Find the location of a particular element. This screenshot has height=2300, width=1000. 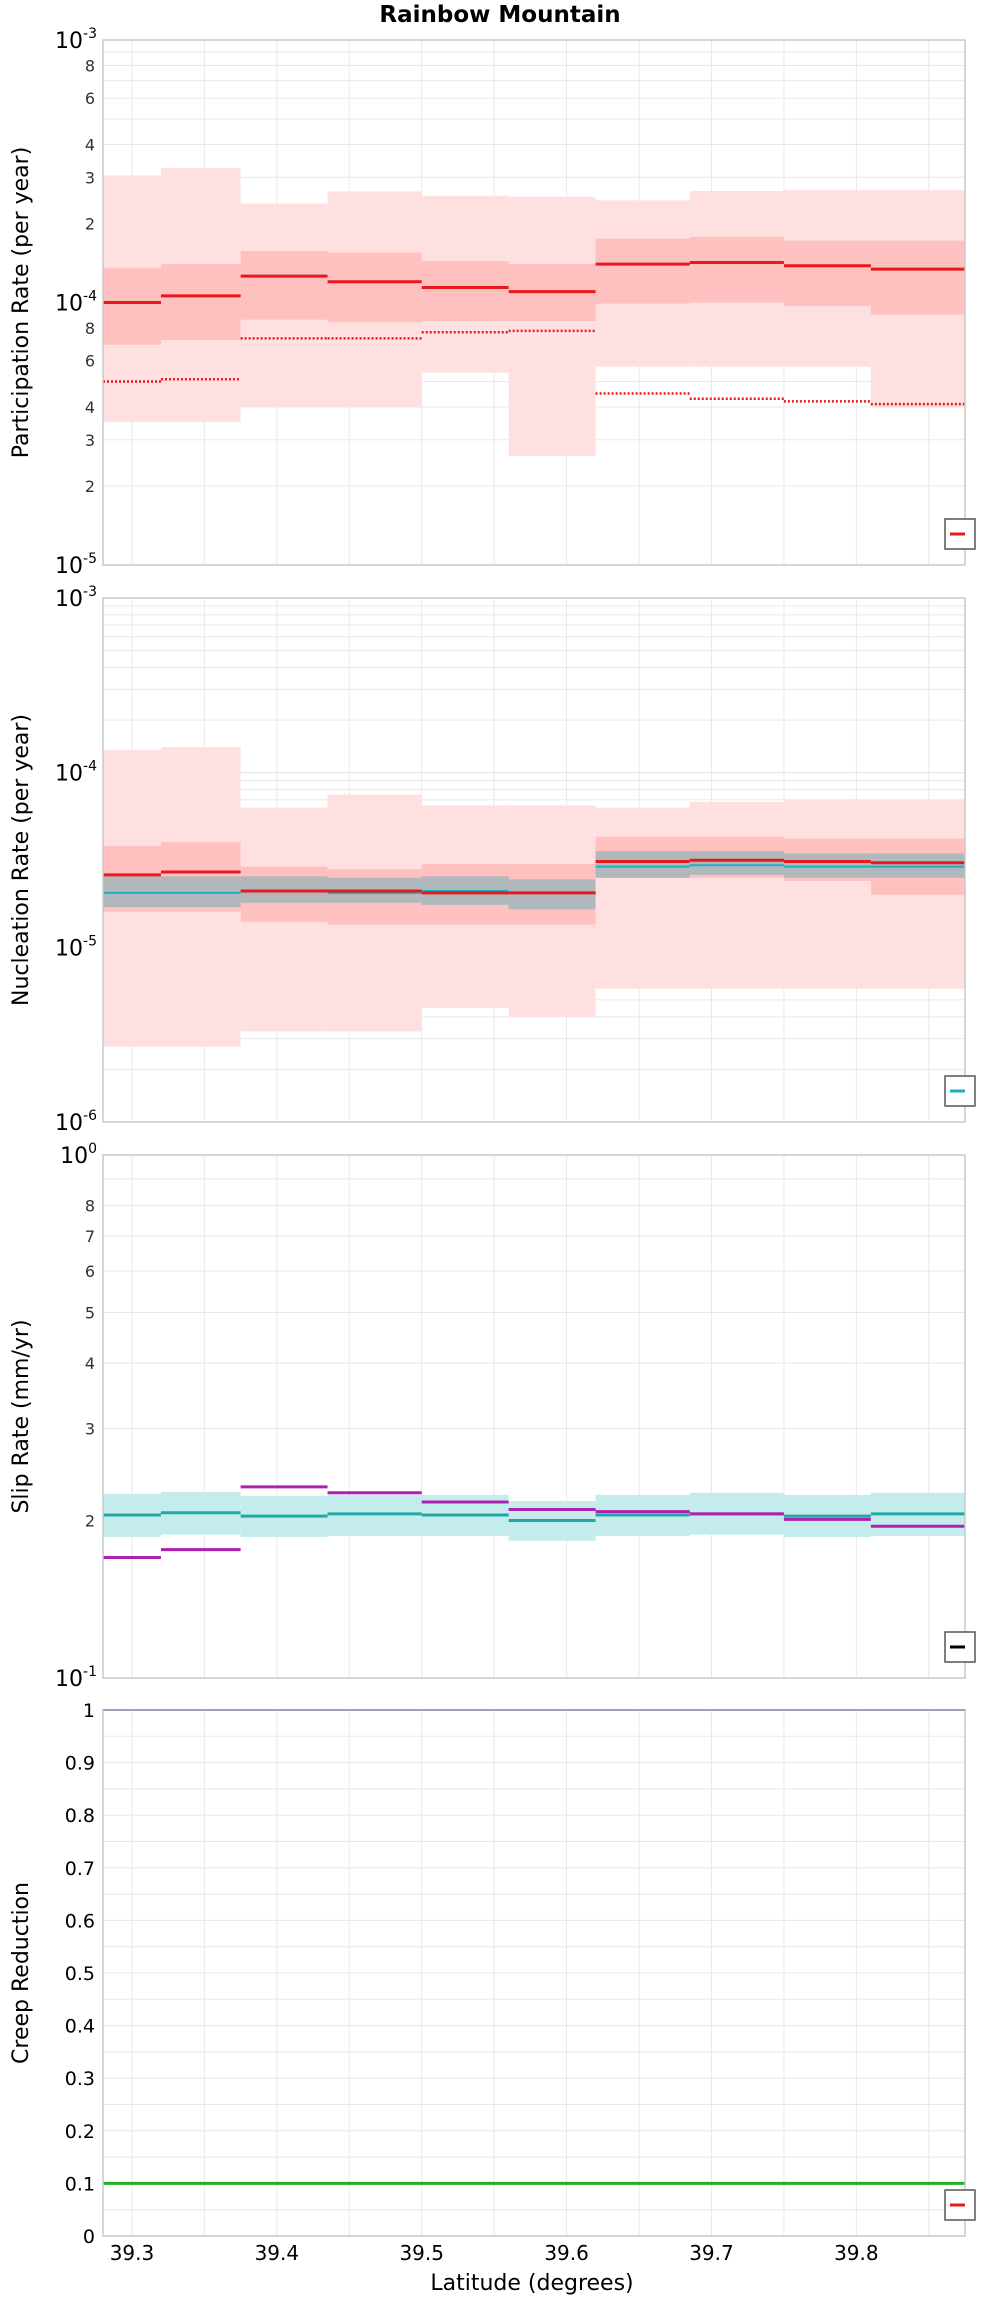

x-tick-label: 39.3 is located at coordinates (132, 2253).